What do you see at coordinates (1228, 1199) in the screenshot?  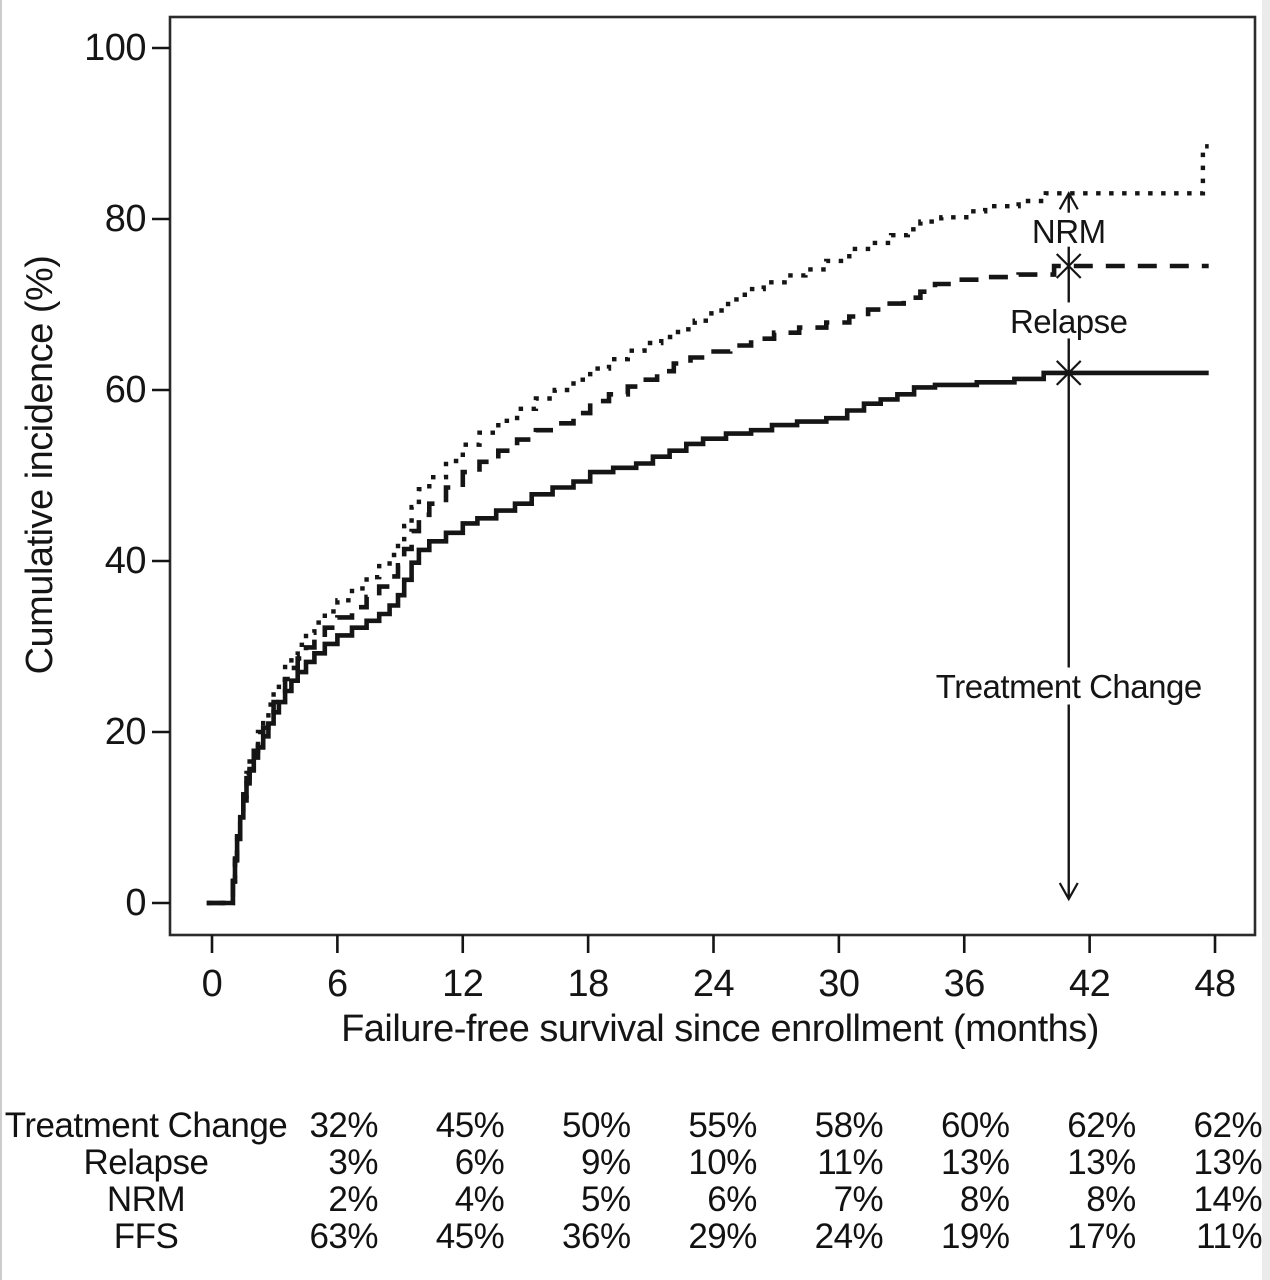 I see `table-cell: 14%` at bounding box center [1228, 1199].